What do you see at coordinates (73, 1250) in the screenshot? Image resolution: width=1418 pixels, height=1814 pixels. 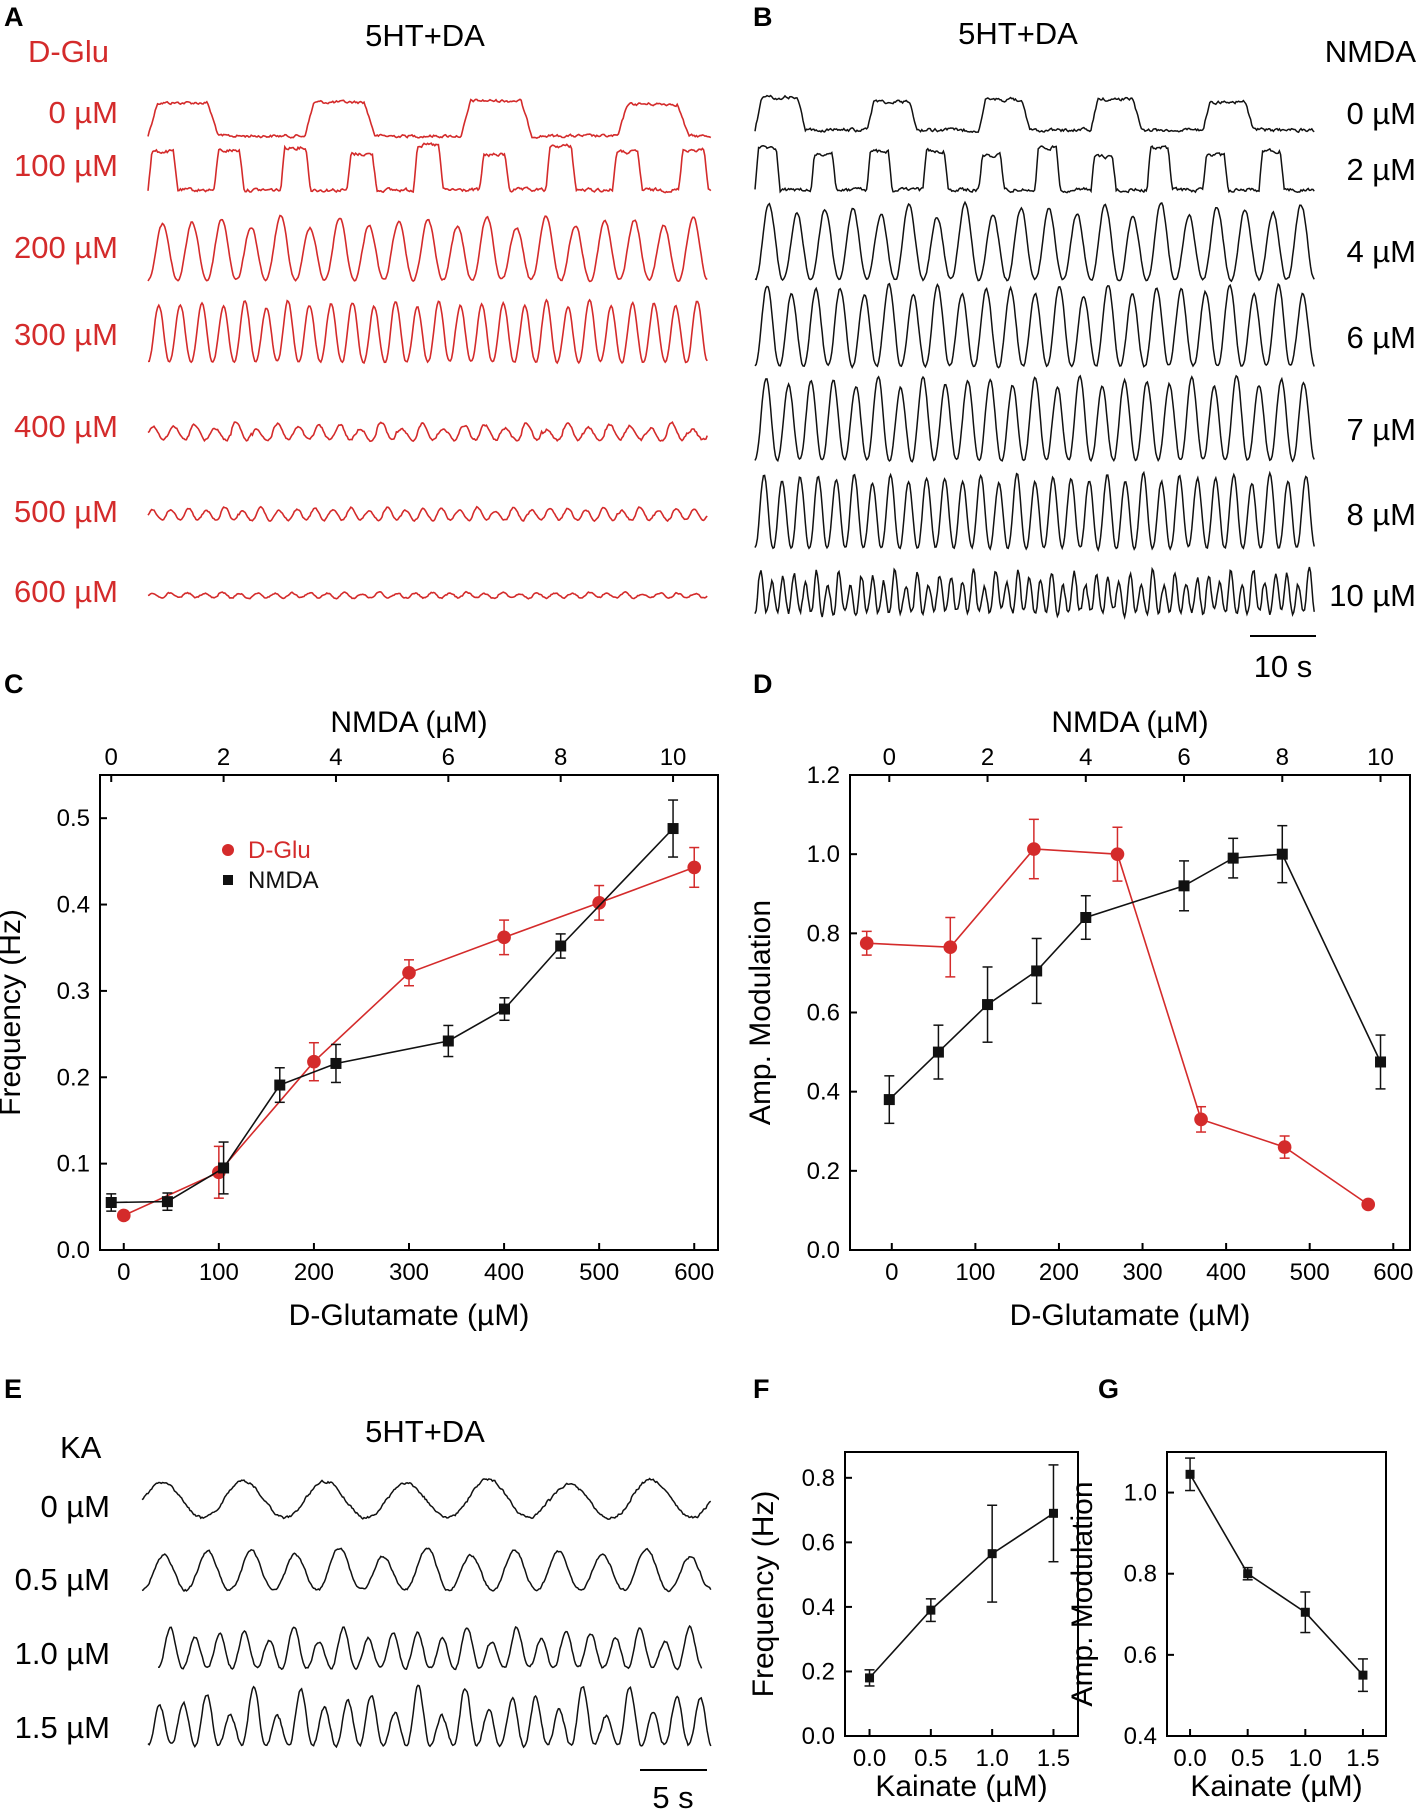 I see `y-tick-label-c-0: 0.0` at bounding box center [73, 1250].